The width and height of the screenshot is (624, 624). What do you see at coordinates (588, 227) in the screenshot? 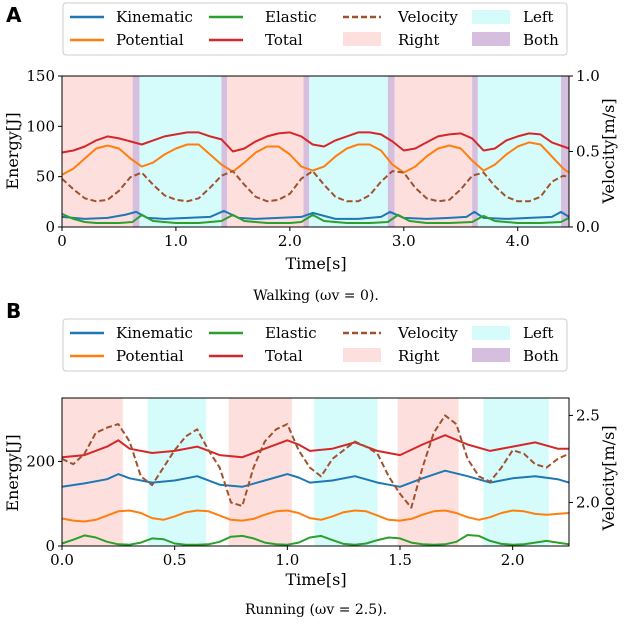
I see `y2-tick-label-a-0: 0.0` at bounding box center [588, 227].